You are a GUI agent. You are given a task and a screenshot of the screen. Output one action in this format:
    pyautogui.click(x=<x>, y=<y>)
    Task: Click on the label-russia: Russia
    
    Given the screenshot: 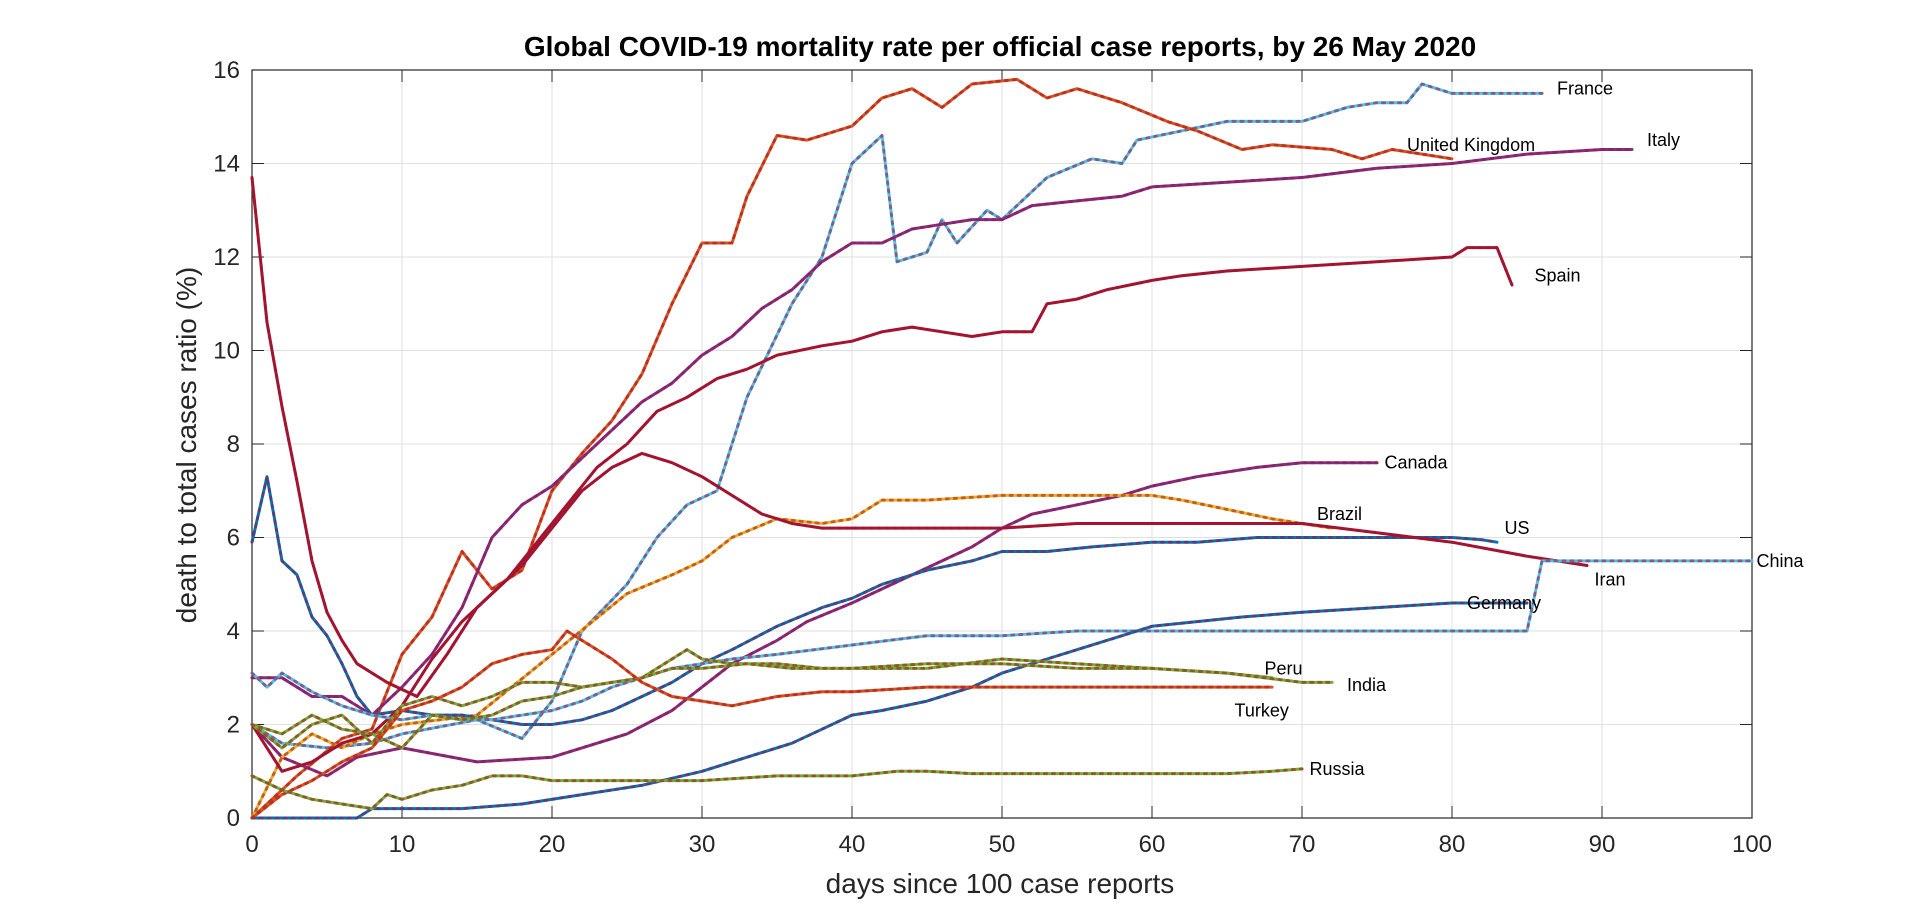 What is the action you would take?
    pyautogui.click(x=1338, y=769)
    